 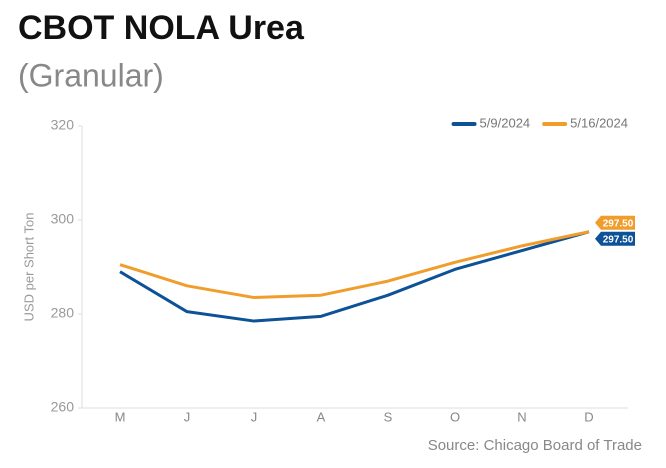 I want to click on x-tick-label: M, so click(x=120, y=416).